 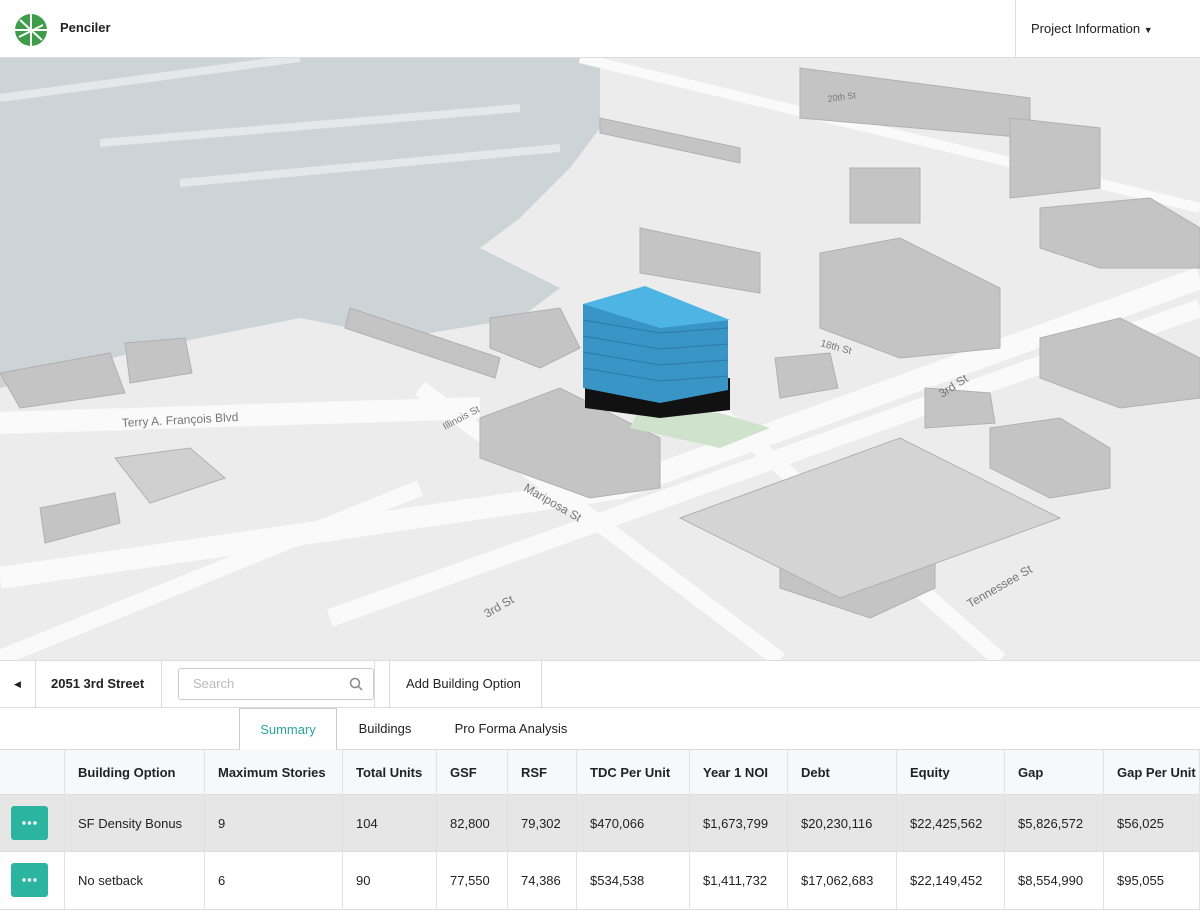 I want to click on tab: Buildings, so click(x=385, y=728).